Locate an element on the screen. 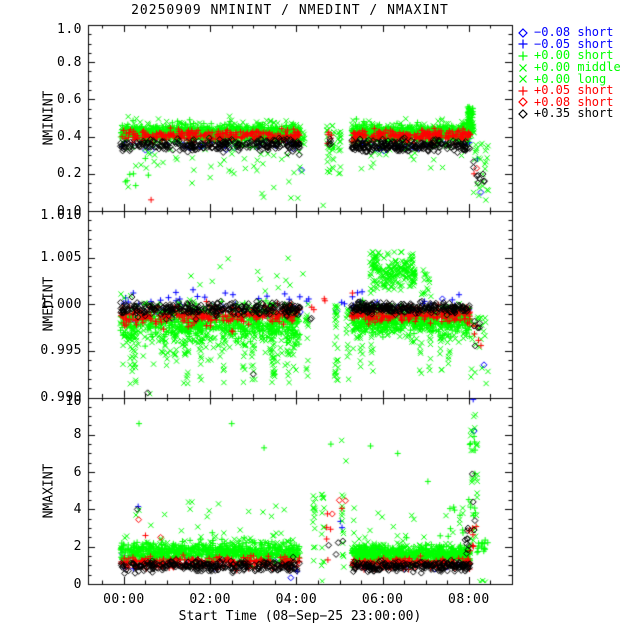 This screenshot has height=640, width=640. legend-label: +0.00 short is located at coordinates (574, 55).